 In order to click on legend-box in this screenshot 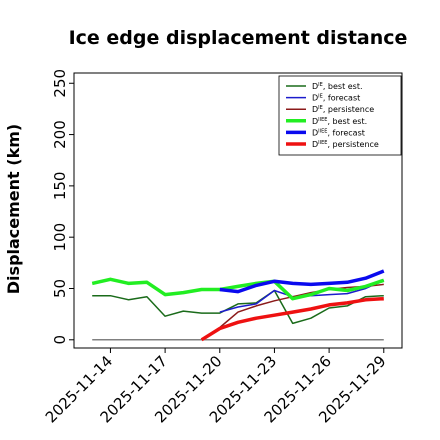, I will do `click(340, 115)`.